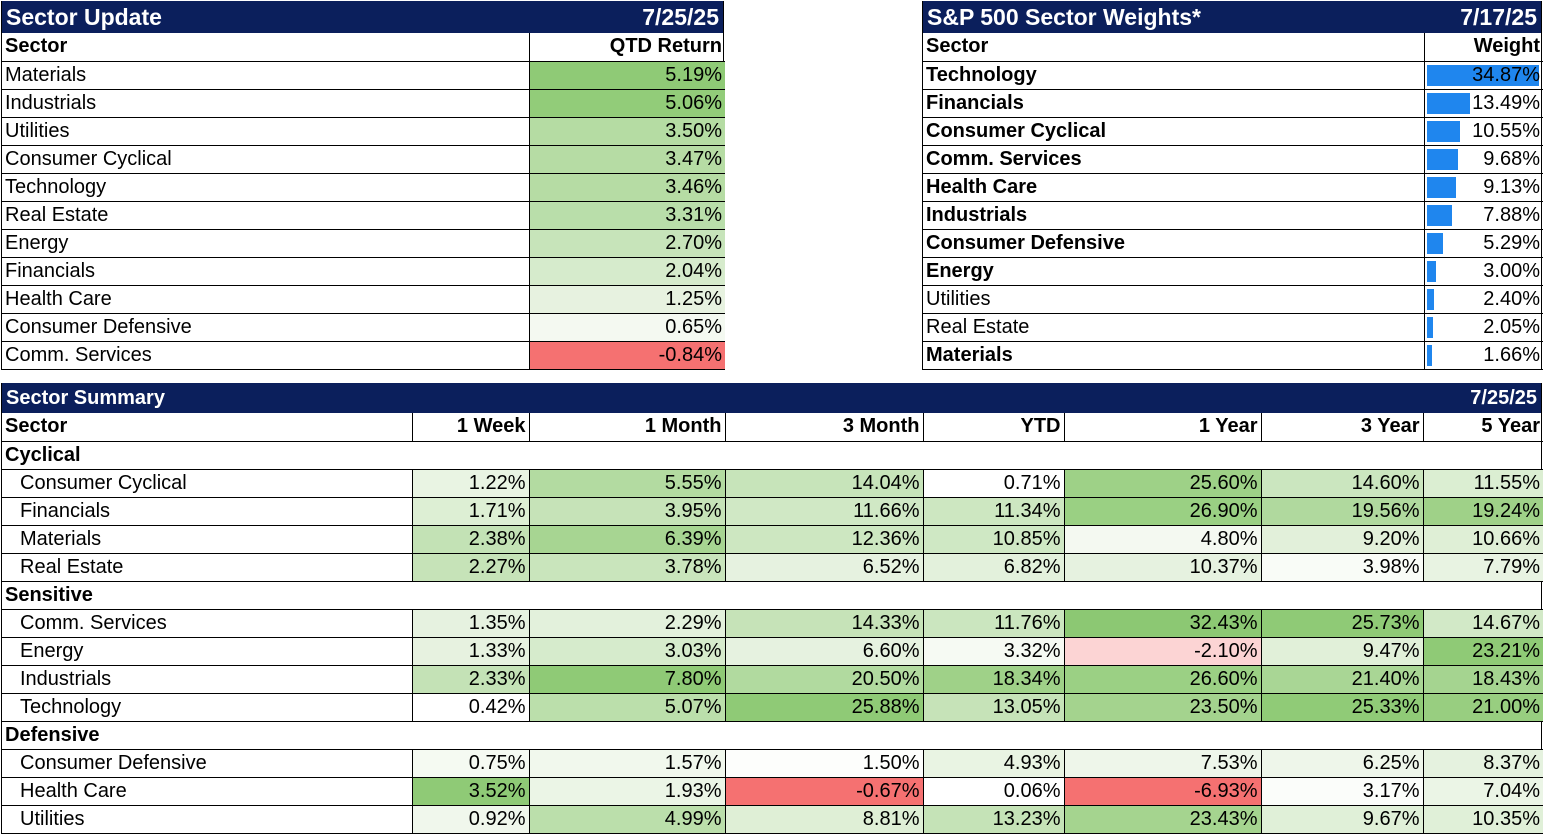 Image resolution: width=1543 pixels, height=834 pixels. I want to click on sector-name: Consumer Cyclical, so click(265, 159).